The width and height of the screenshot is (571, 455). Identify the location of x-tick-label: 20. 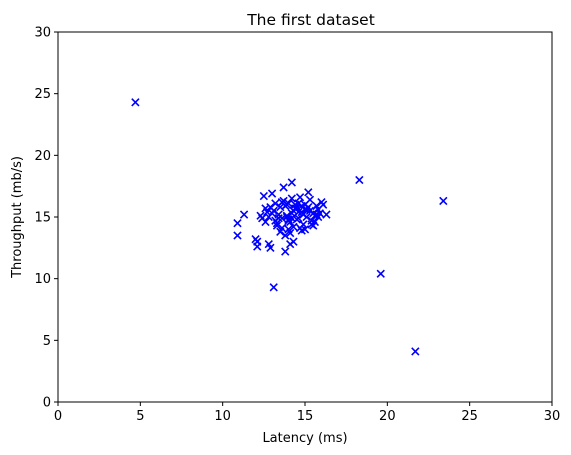
(387, 416).